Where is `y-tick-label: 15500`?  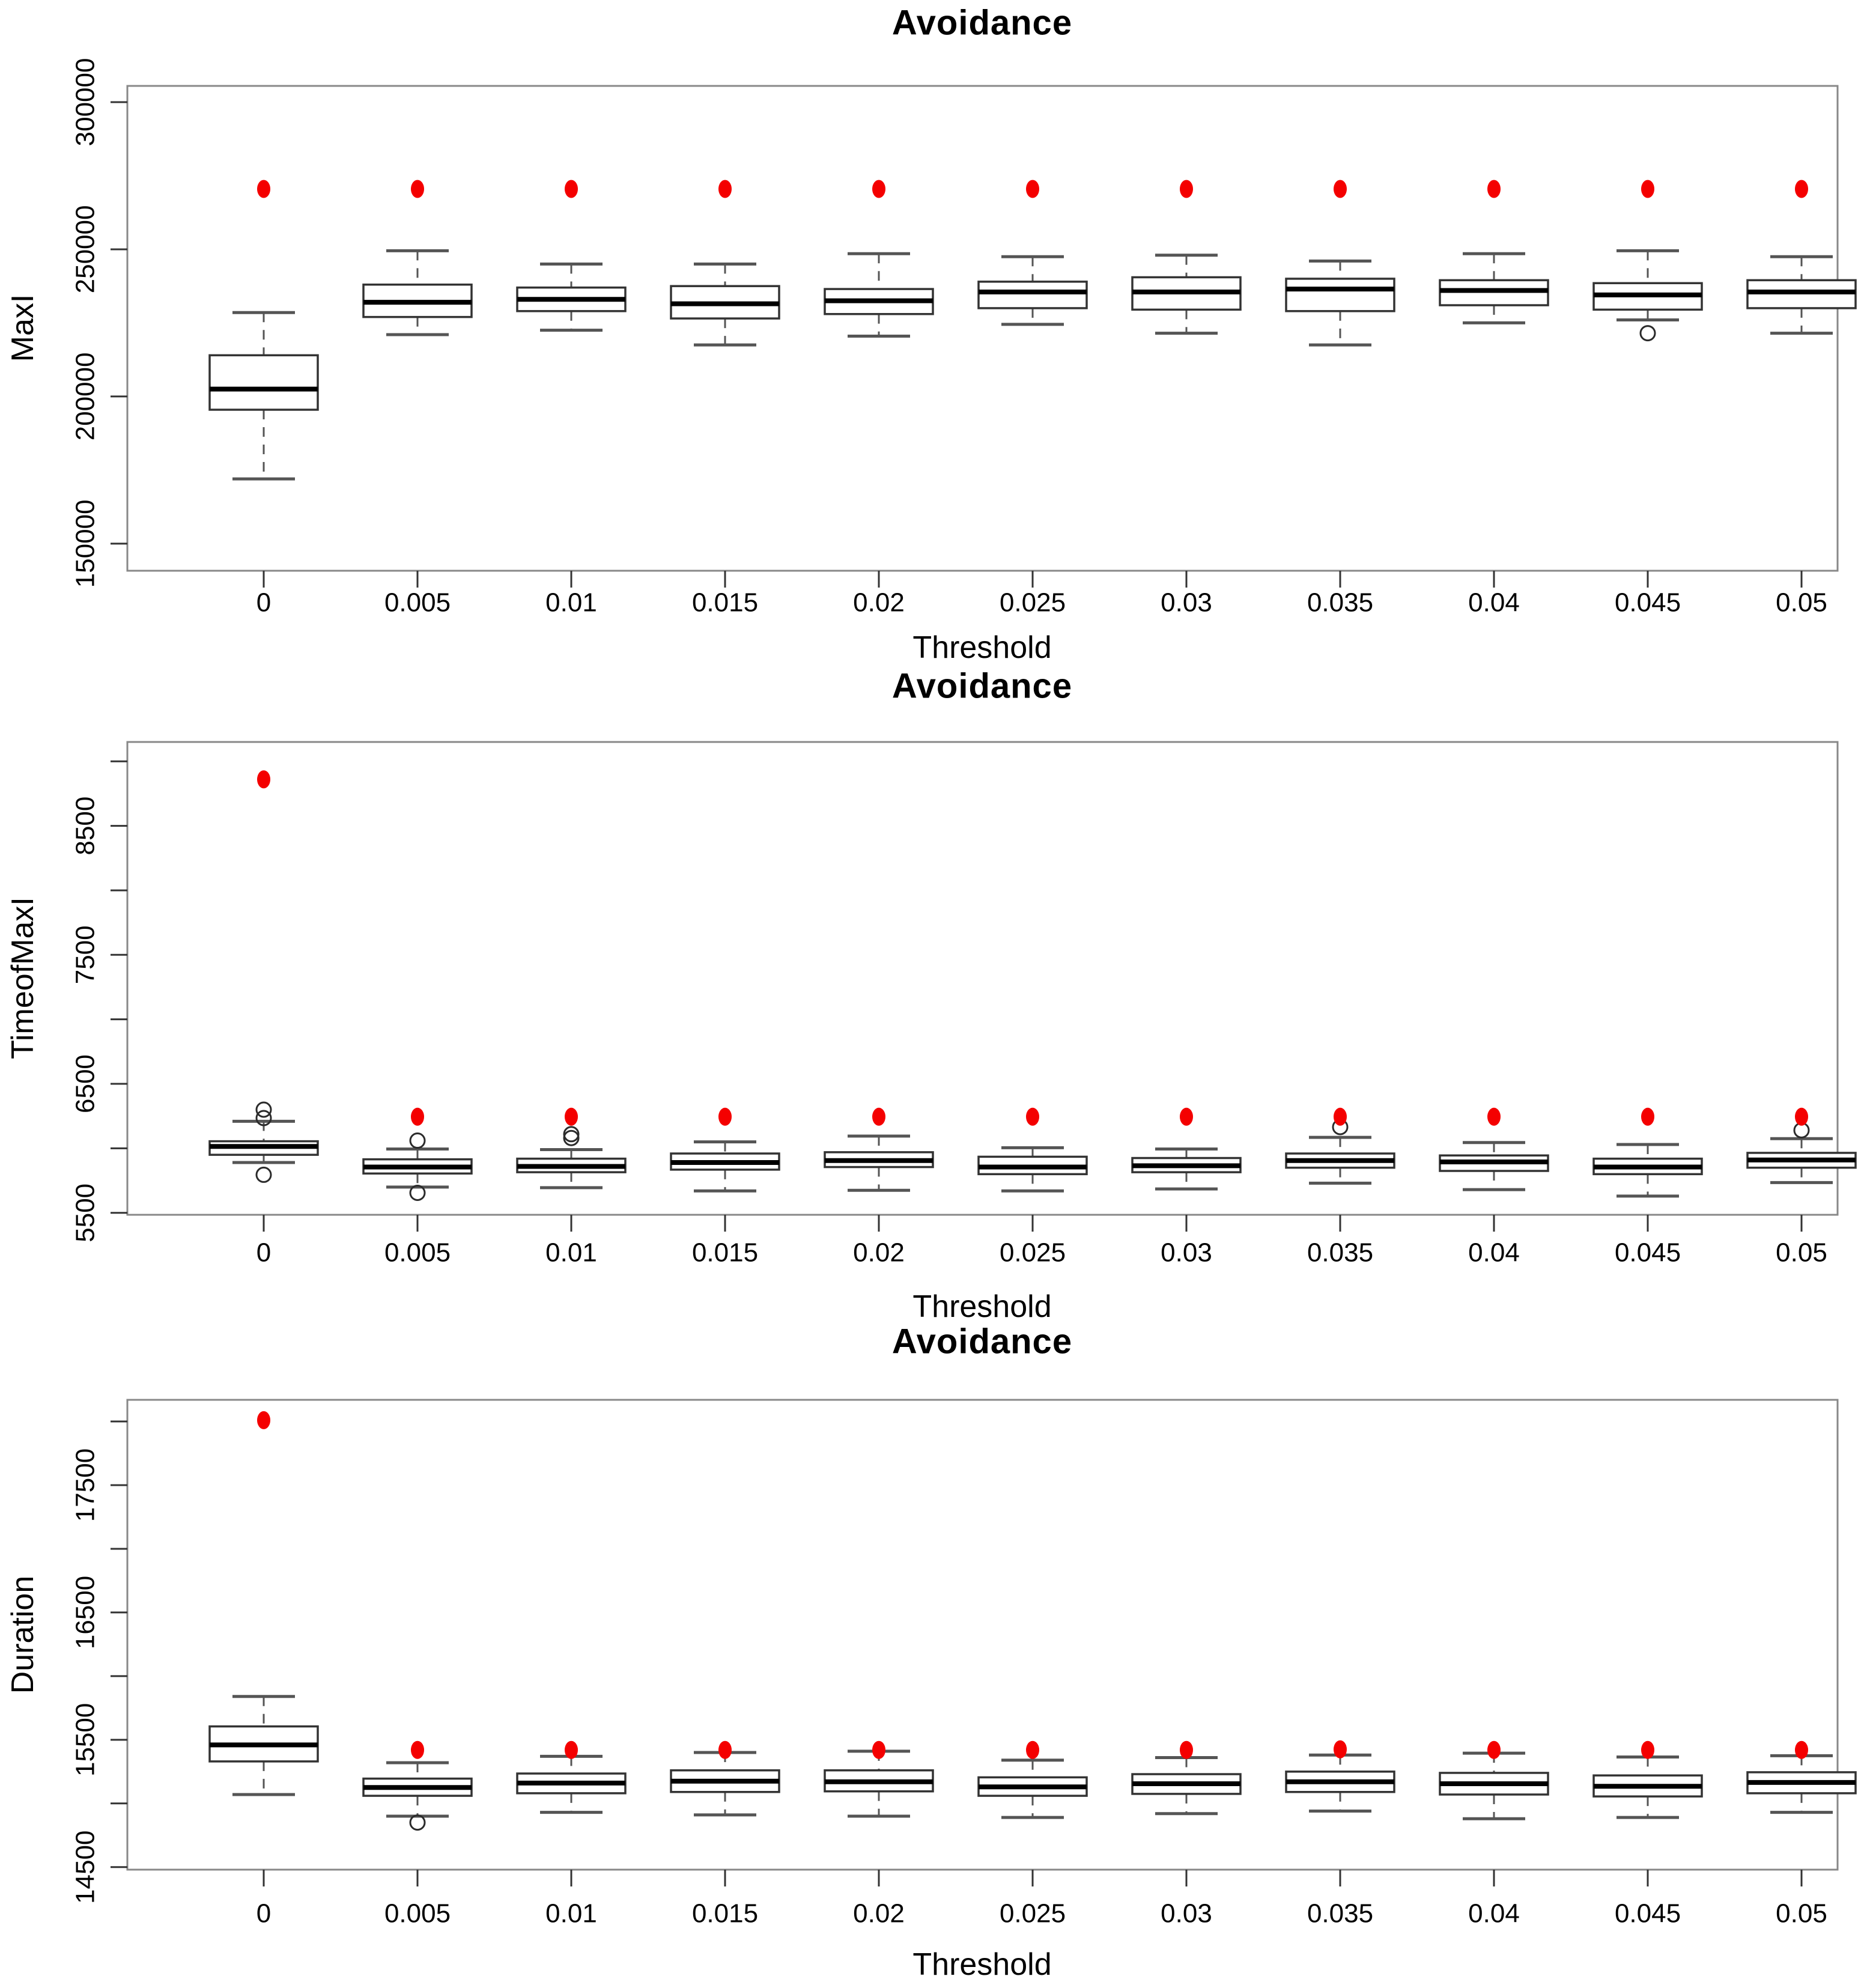 y-tick-label: 15500 is located at coordinates (85, 1740).